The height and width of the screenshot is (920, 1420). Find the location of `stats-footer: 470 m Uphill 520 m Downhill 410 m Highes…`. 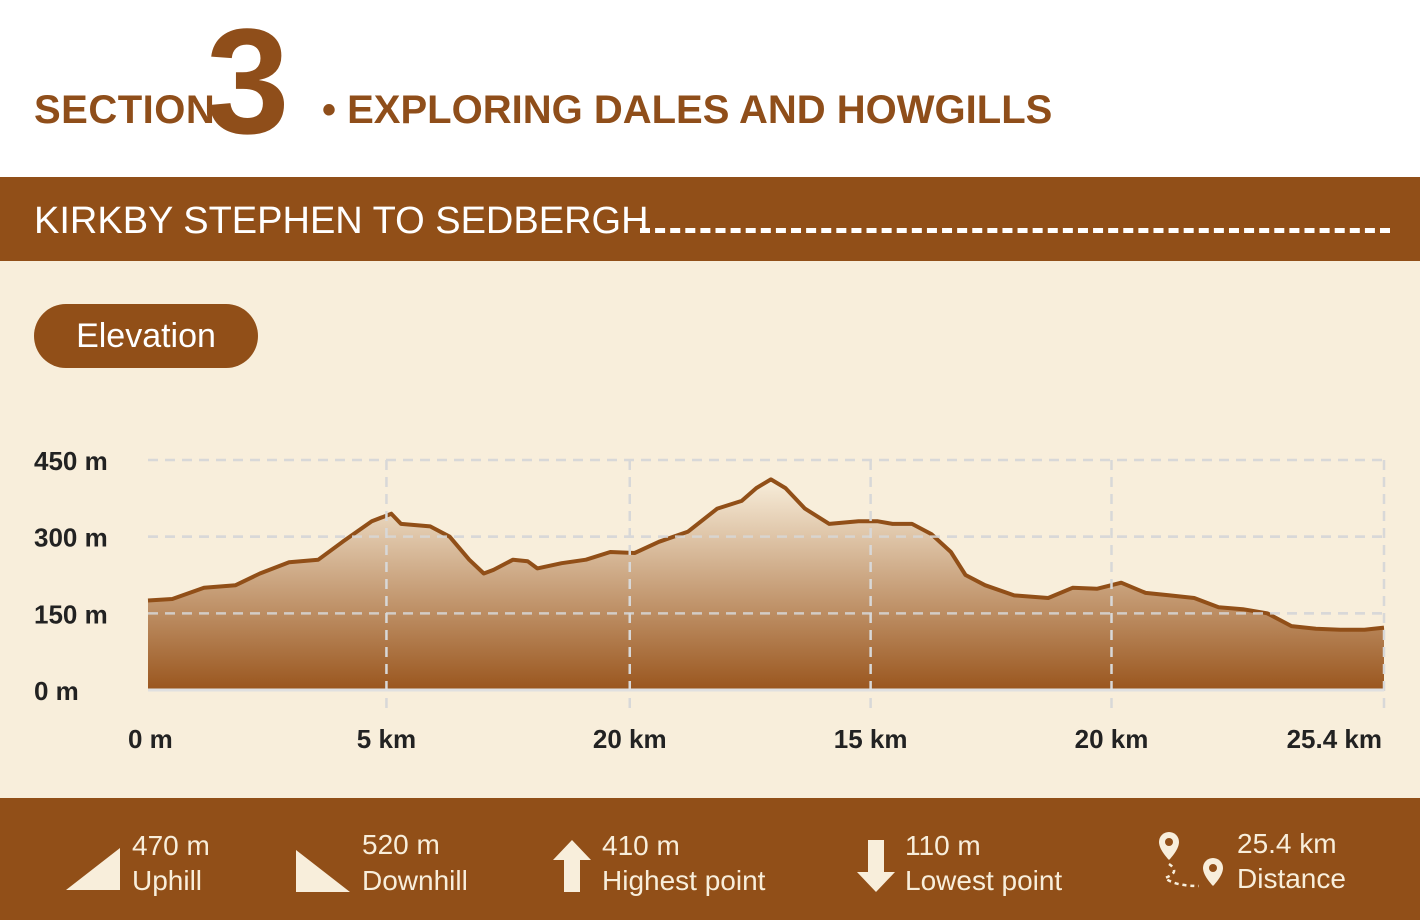

stats-footer: 470 m Uphill 520 m Downhill 410 m Highes… is located at coordinates (710, 859).